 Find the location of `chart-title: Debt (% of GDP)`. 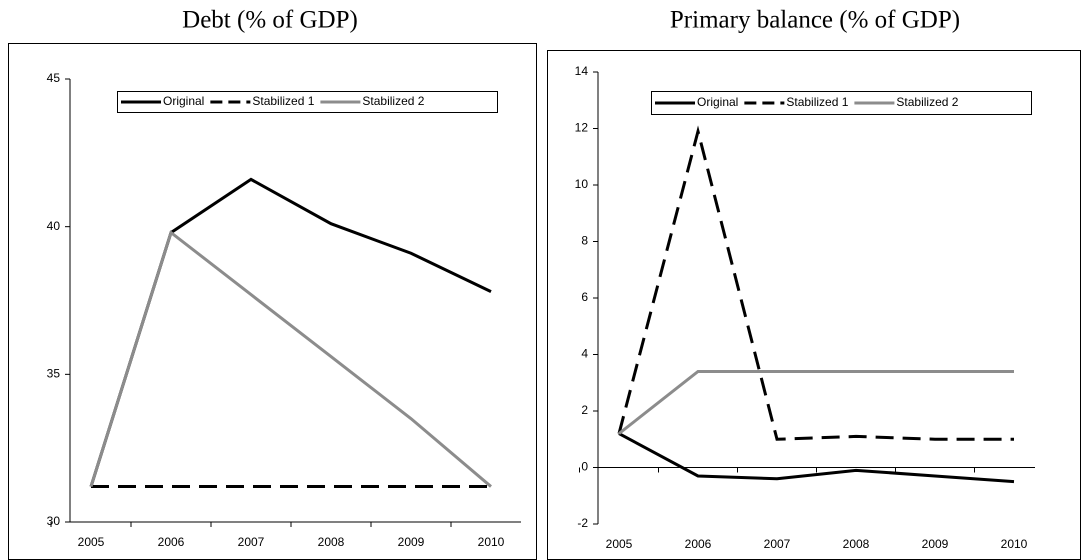

chart-title: Debt (% of GDP) is located at coordinates (270, 20).